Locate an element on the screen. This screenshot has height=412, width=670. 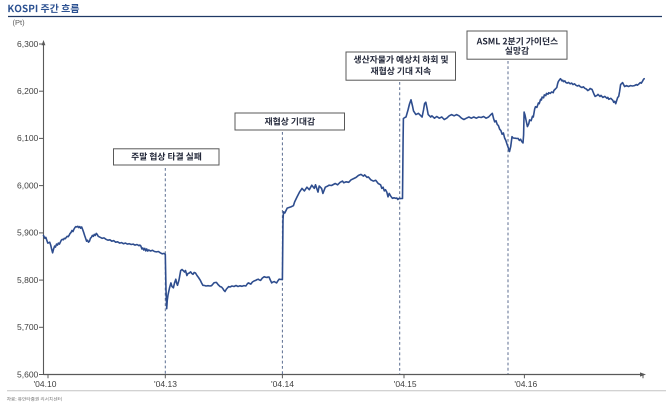
svg-text: 5,600 is located at coordinates (28, 374).